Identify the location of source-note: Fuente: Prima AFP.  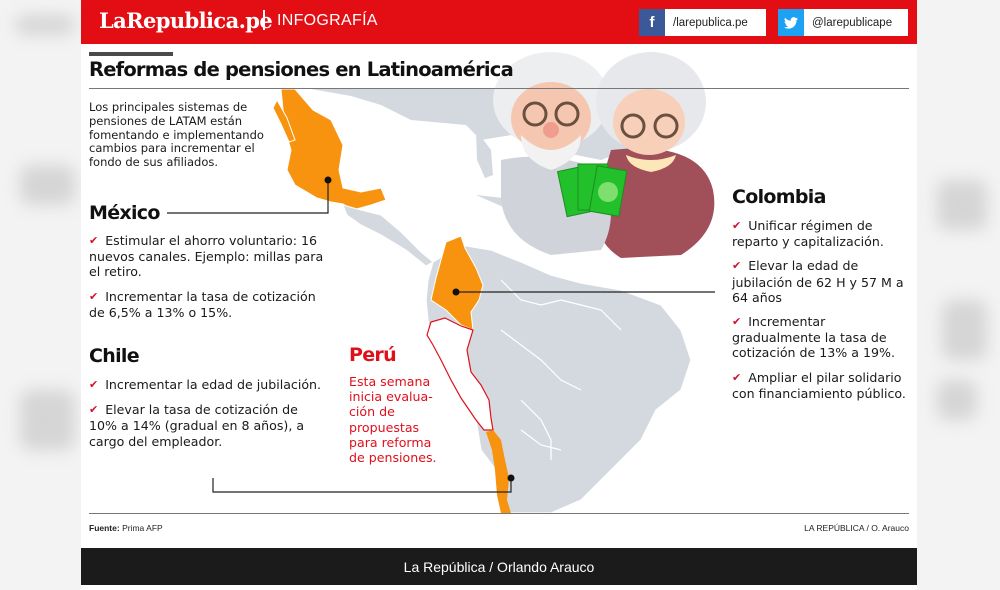
(126, 528).